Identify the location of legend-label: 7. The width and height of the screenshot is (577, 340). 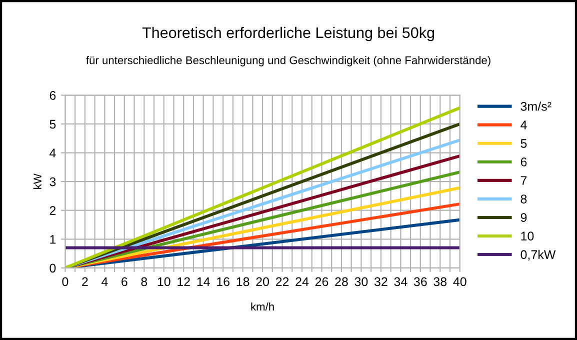
(523, 180).